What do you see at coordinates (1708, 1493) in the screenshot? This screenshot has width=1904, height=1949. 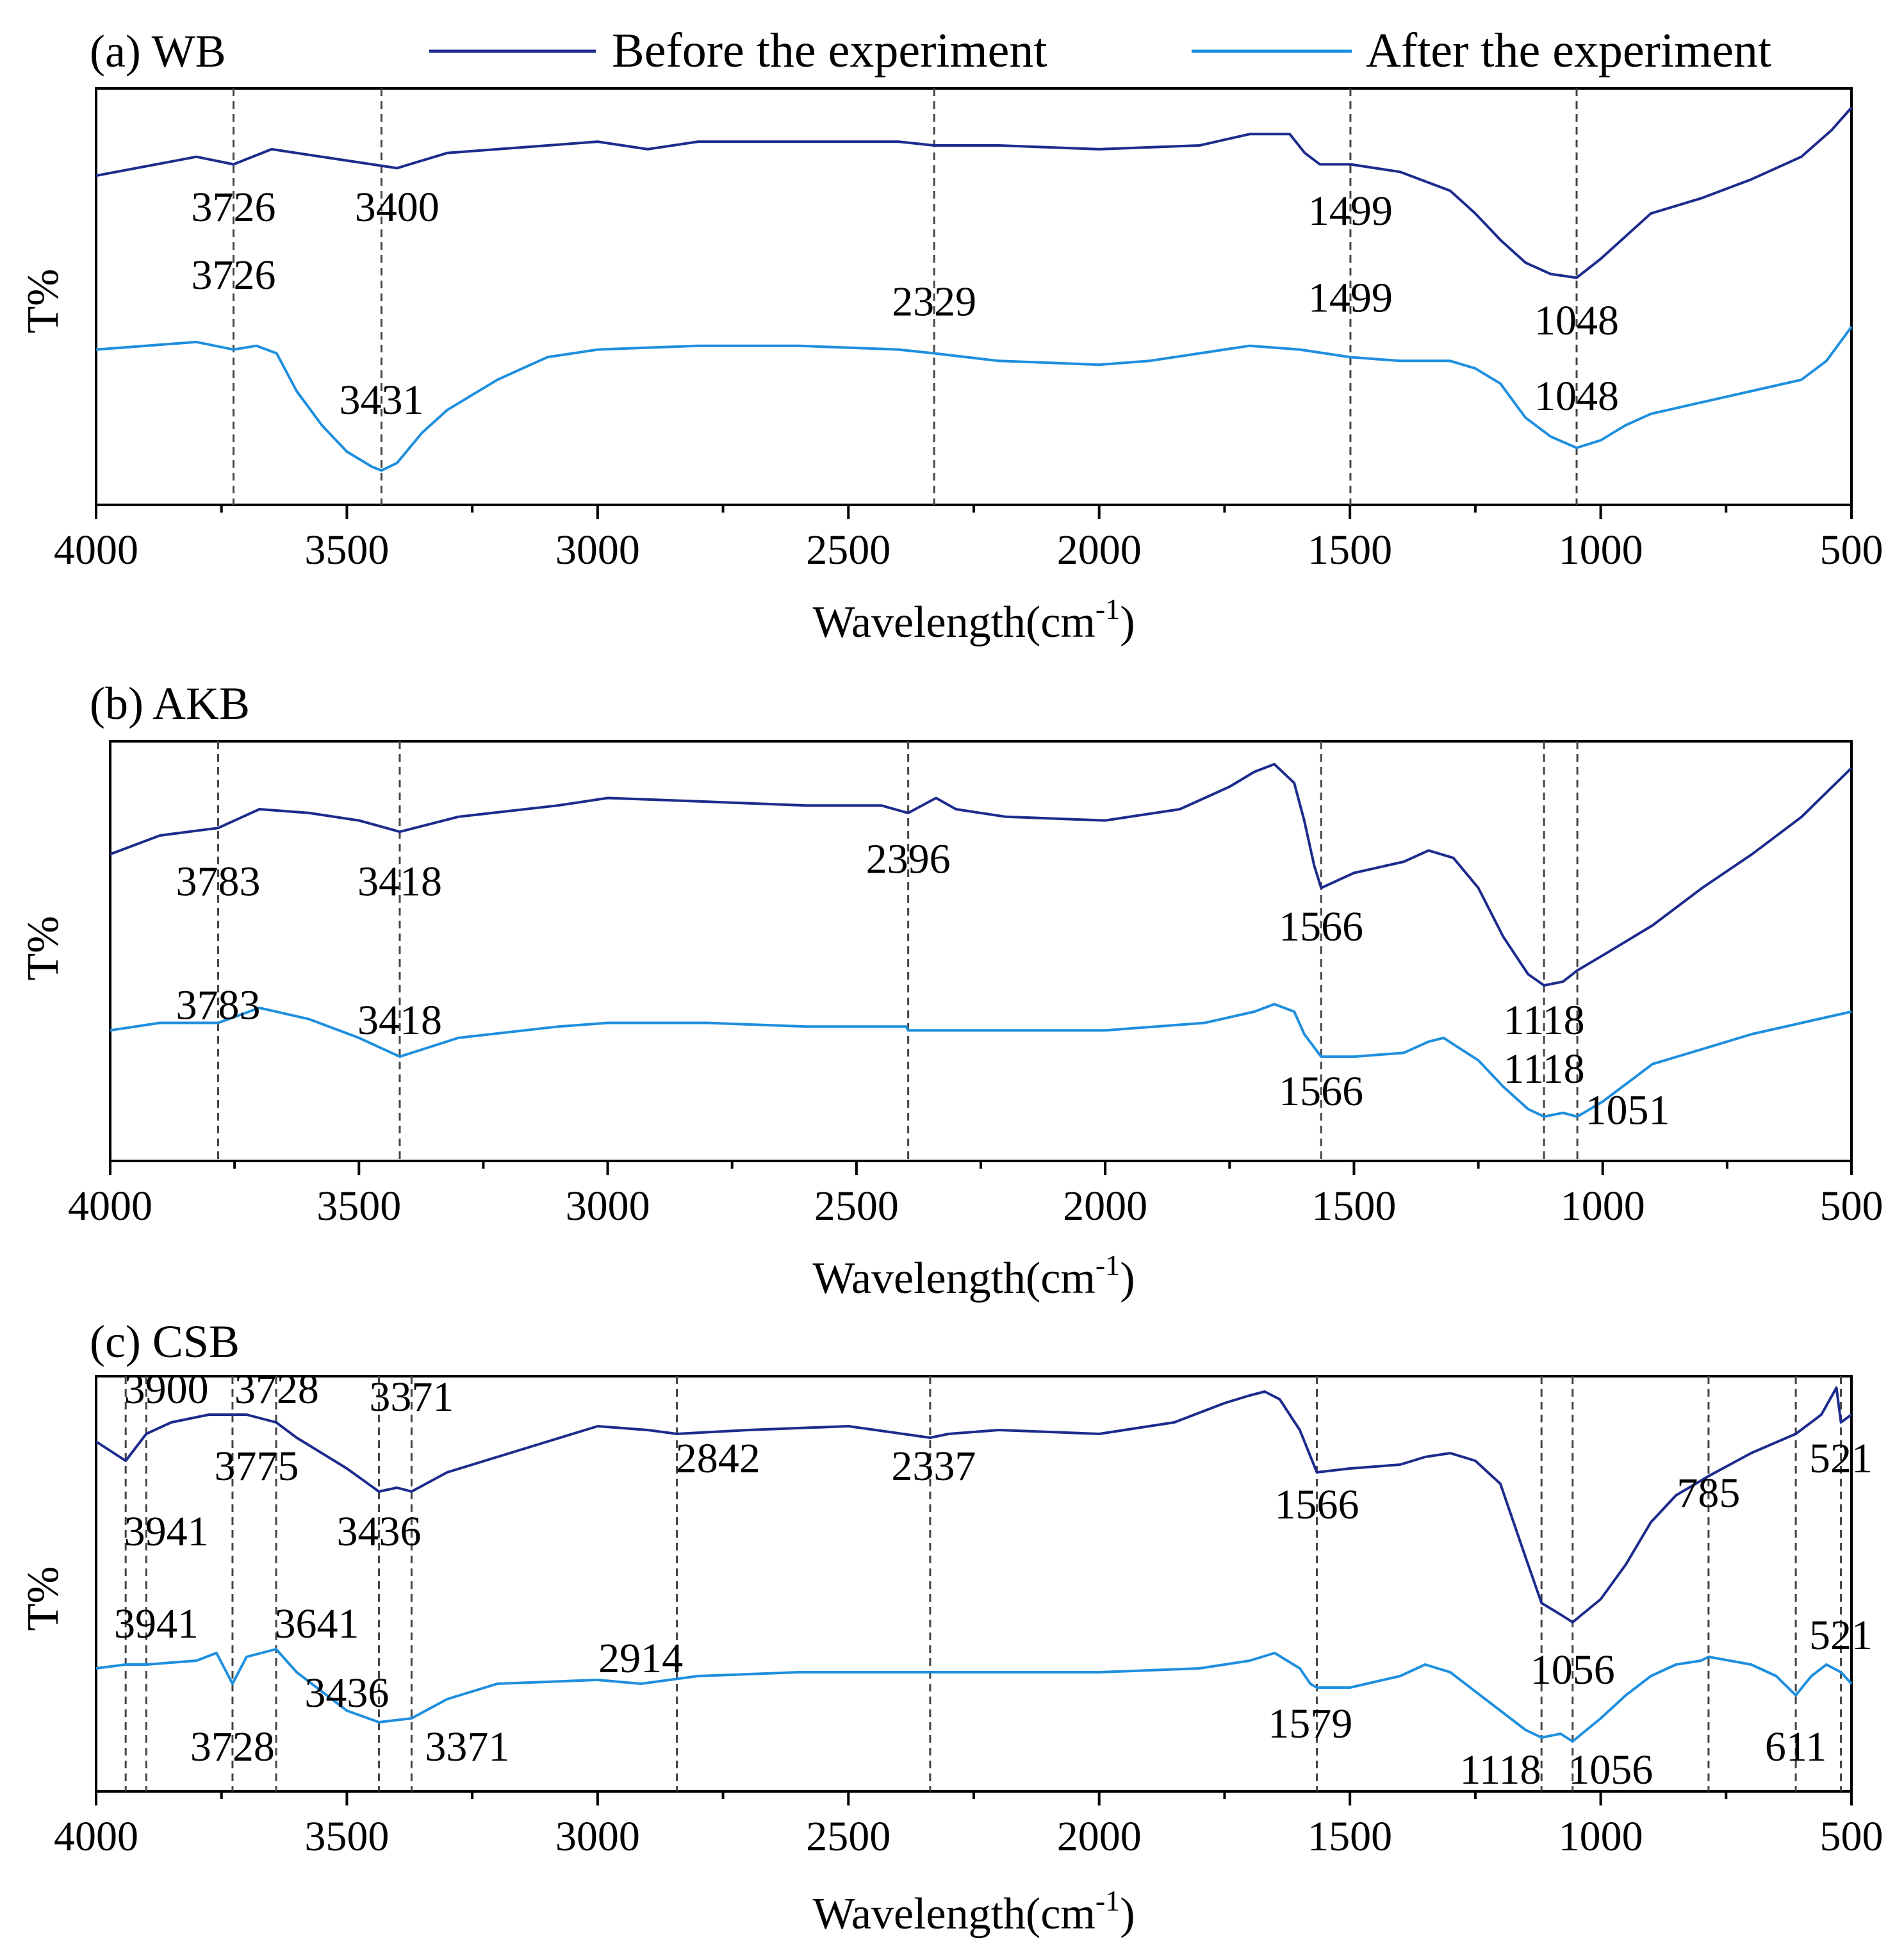 I see `peak-label: 785` at bounding box center [1708, 1493].